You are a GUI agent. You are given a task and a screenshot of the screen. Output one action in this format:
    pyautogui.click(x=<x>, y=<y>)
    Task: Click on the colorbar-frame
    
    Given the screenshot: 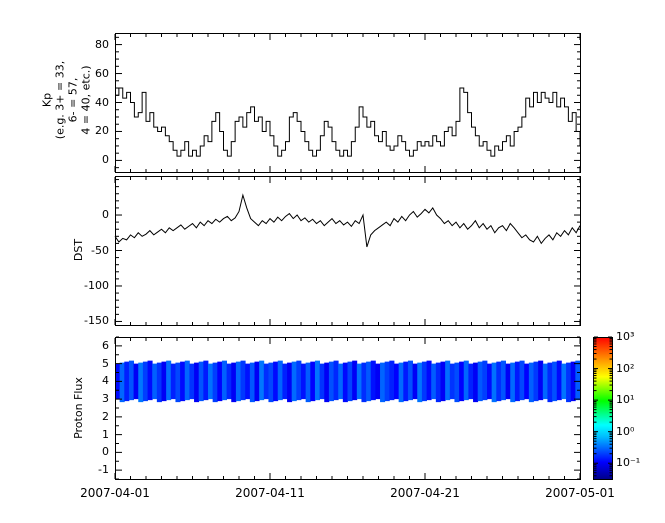 What is the action you would take?
    pyautogui.click(x=603, y=408)
    